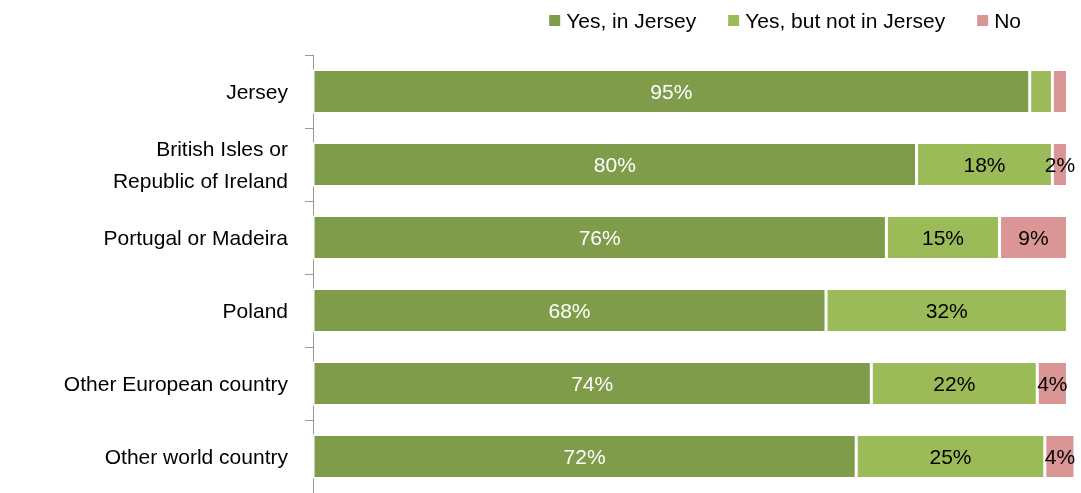  Describe the element at coordinates (950, 456) in the screenshot. I see `data-label: 25%` at that location.